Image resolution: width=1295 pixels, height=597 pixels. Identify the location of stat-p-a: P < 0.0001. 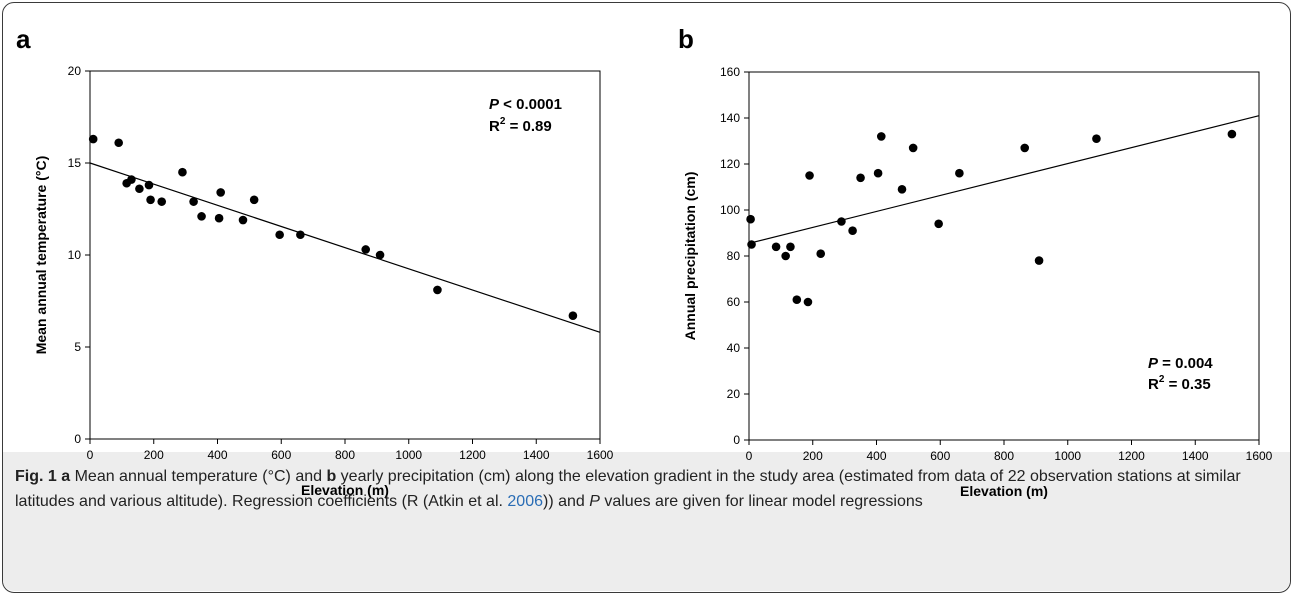
(525, 104).